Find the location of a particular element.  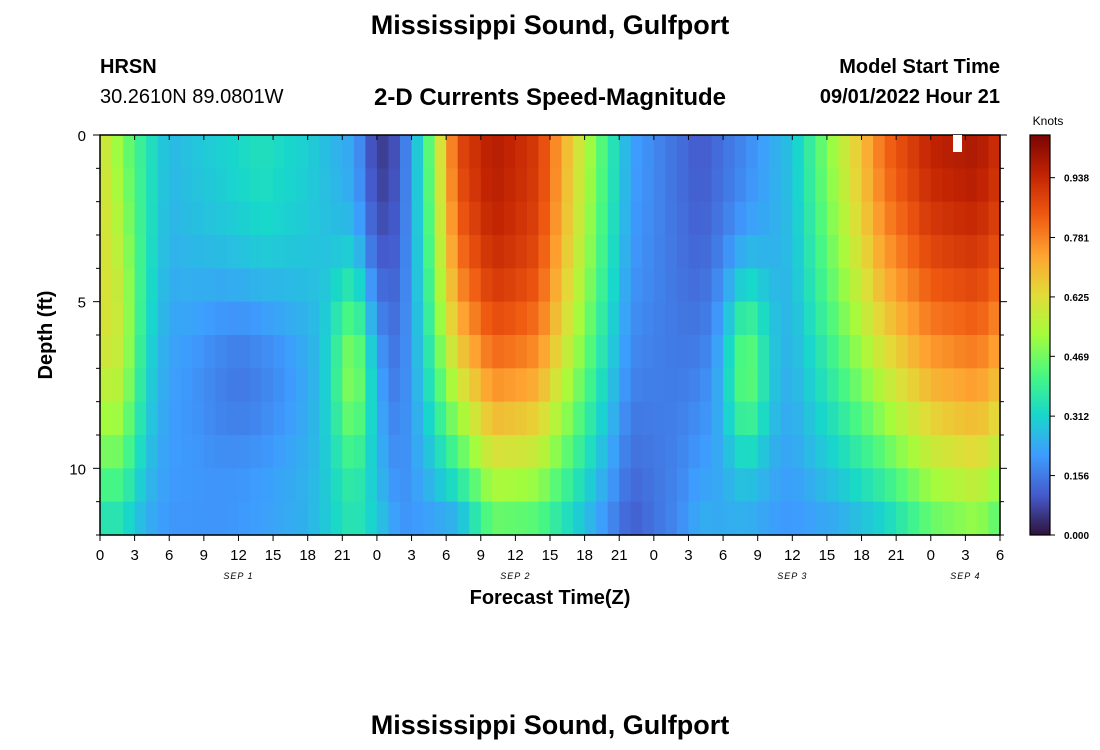

x-tick-label: 6 is located at coordinates (446, 555).